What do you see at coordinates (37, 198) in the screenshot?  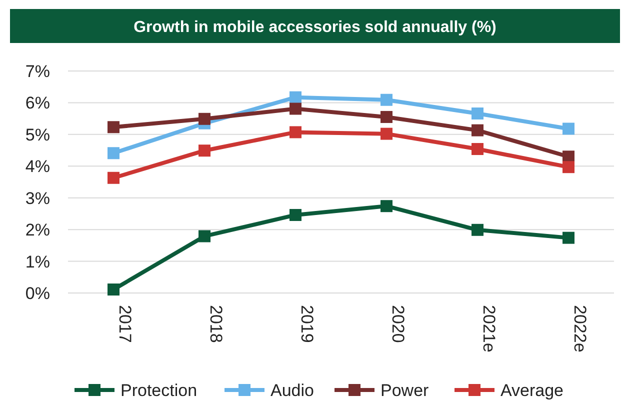 I see `y-tick-label: 3%` at bounding box center [37, 198].